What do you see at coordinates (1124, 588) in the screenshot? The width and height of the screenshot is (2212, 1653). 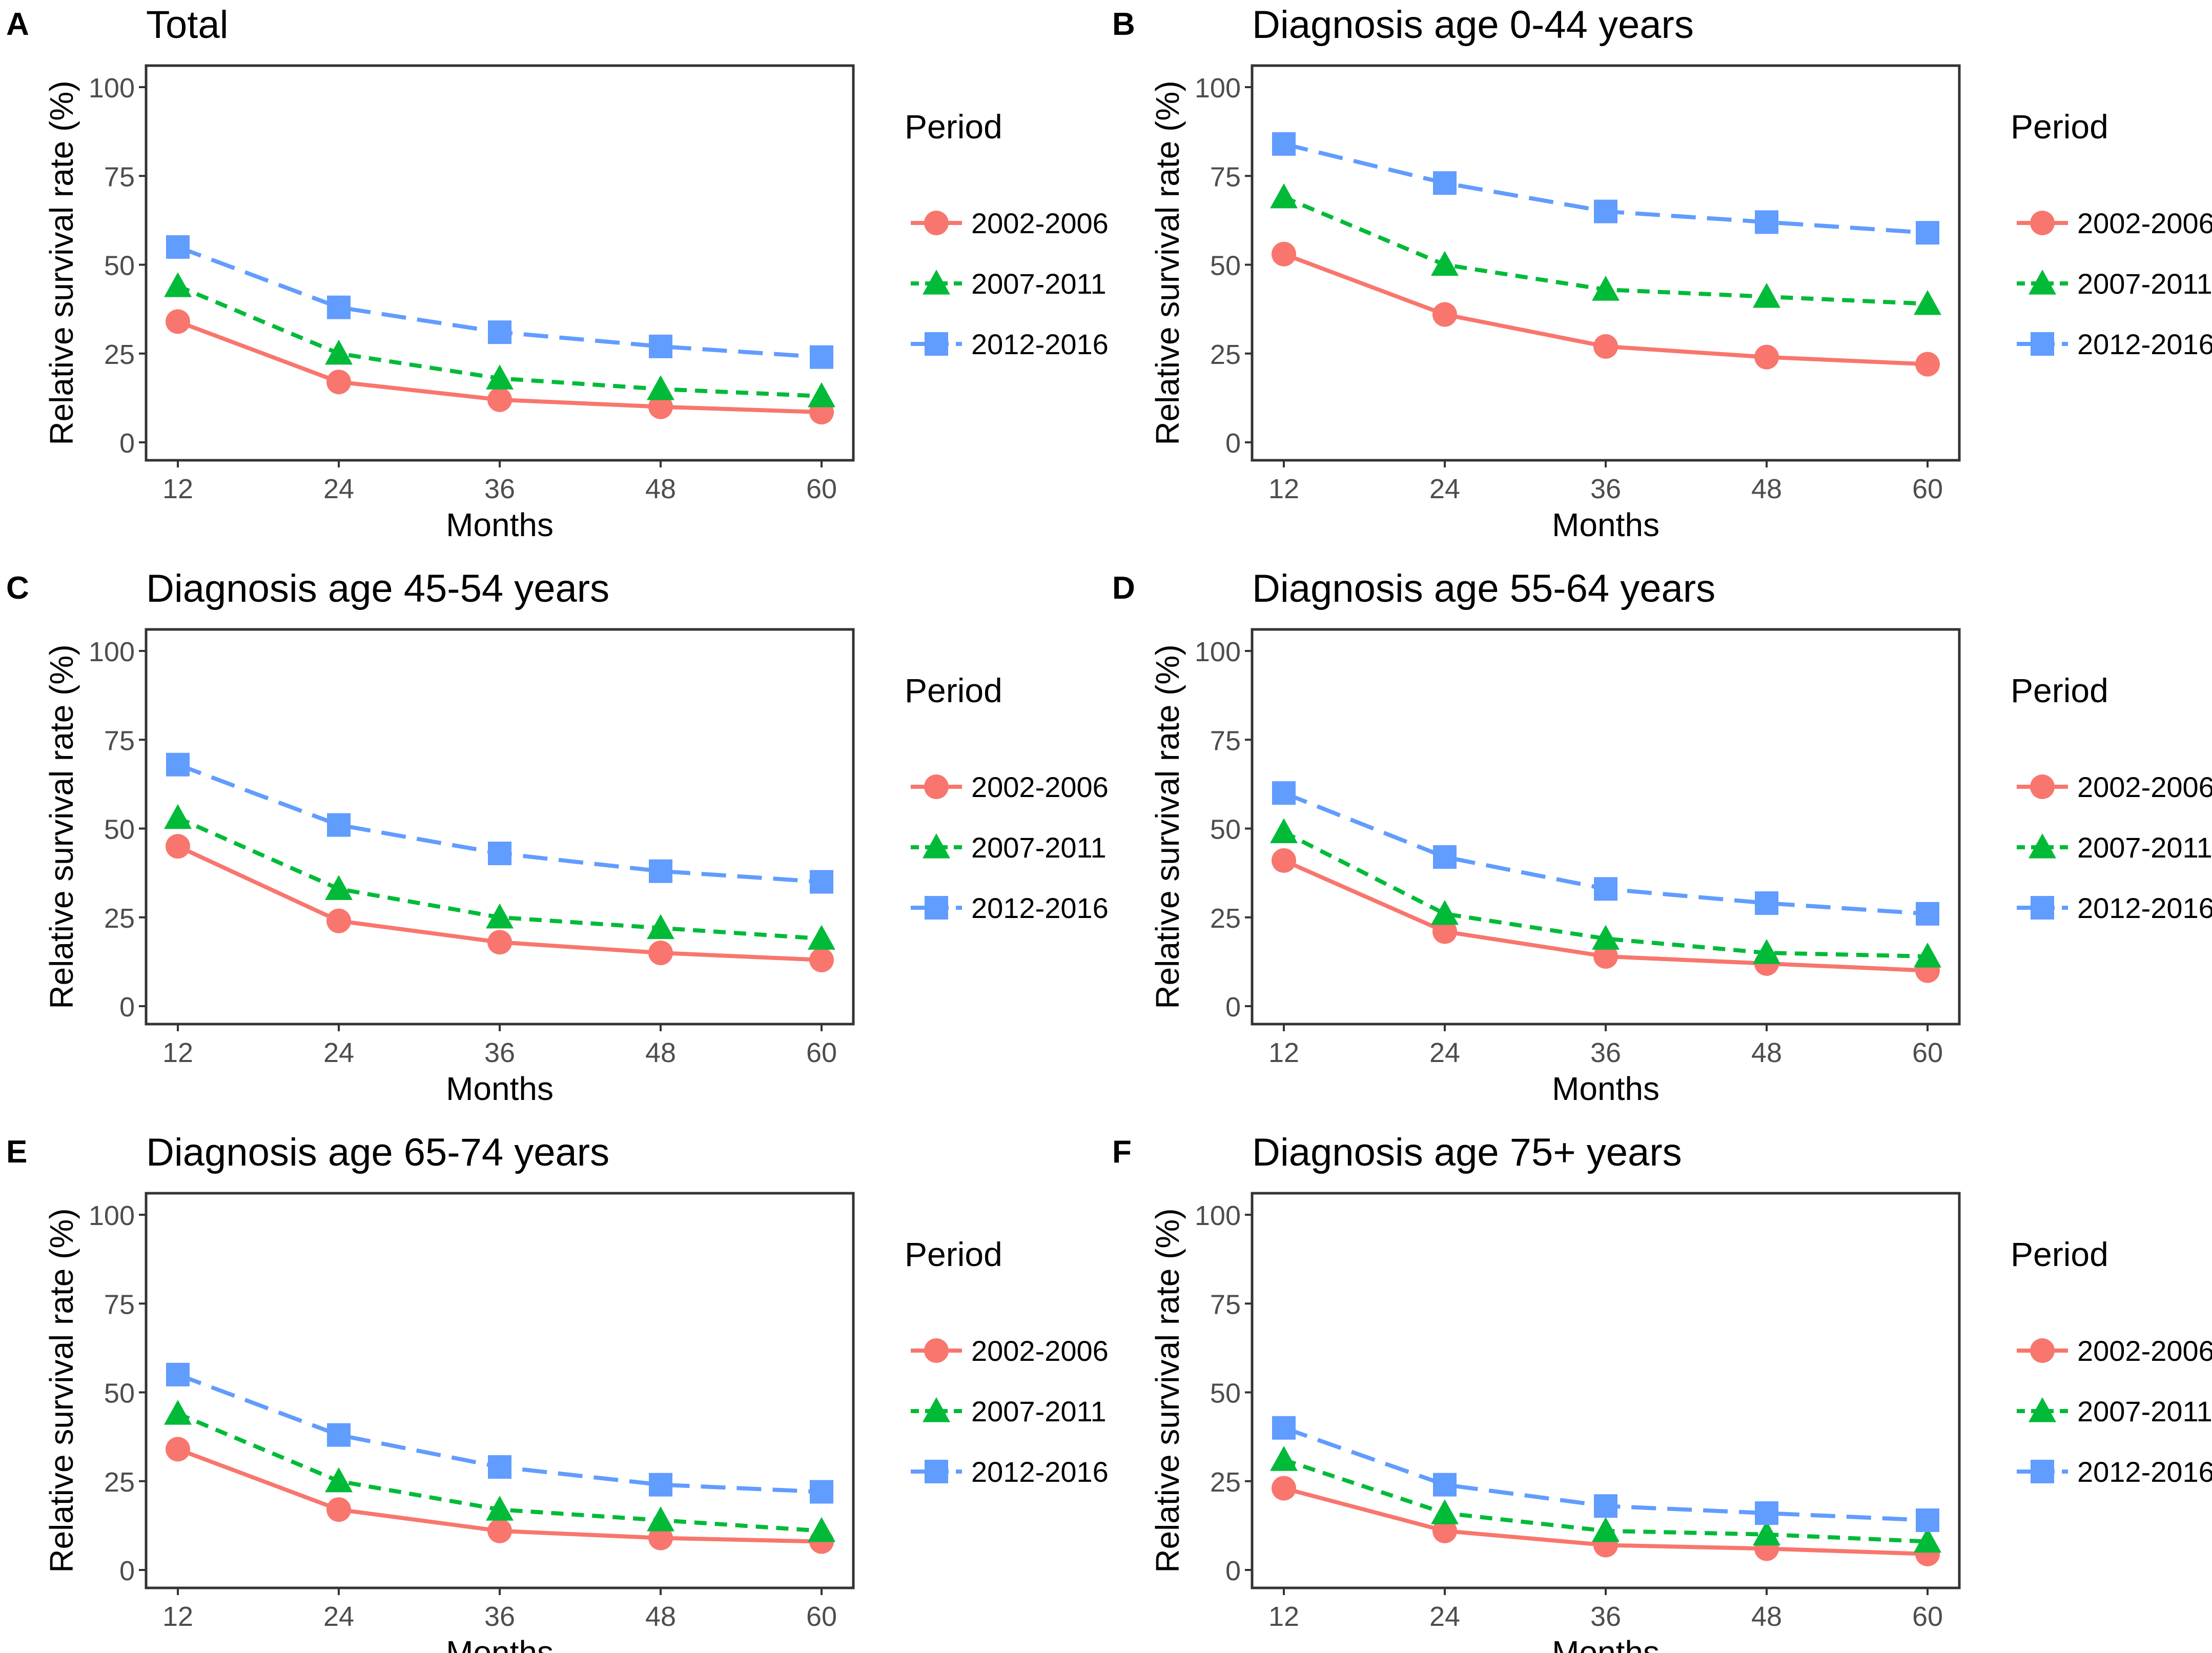 I see `panel-letter: D` at bounding box center [1124, 588].